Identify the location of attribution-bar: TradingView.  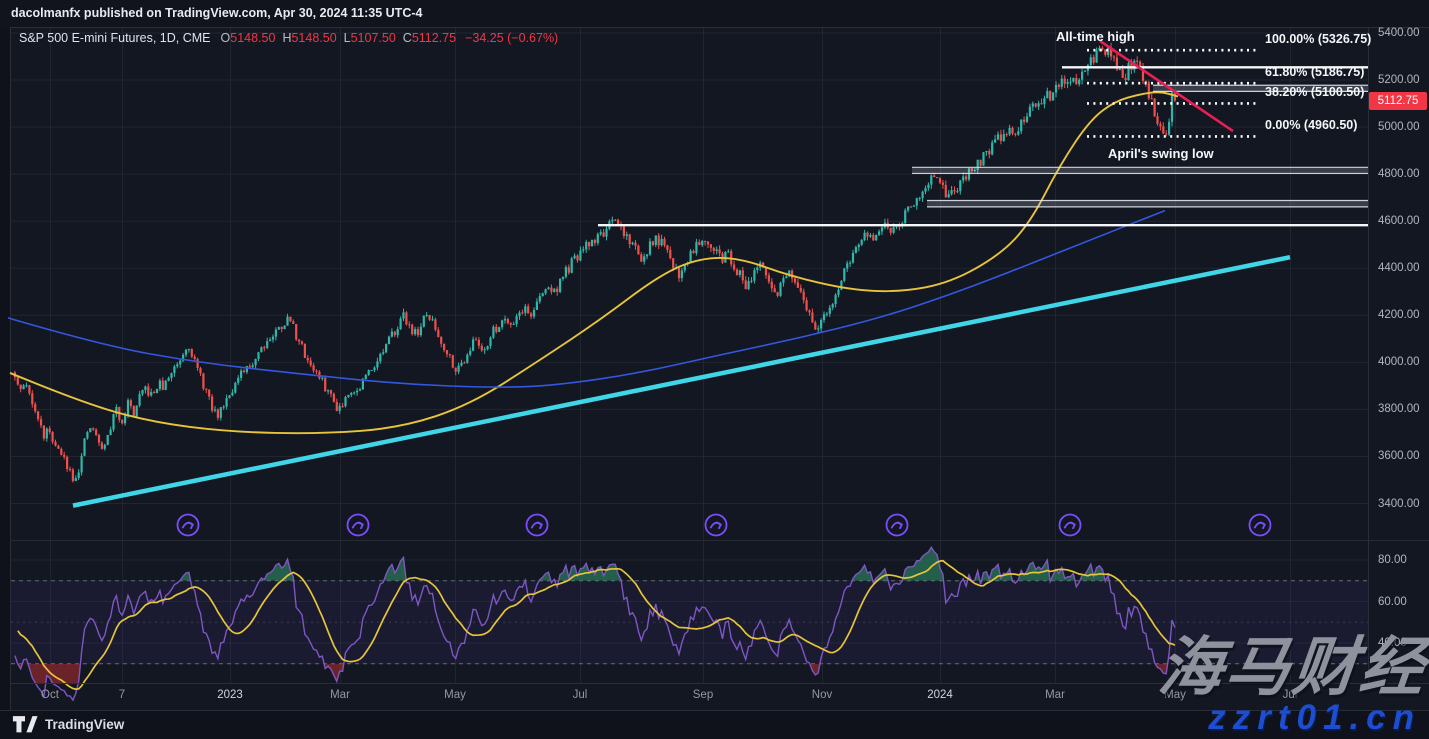
(68, 724).